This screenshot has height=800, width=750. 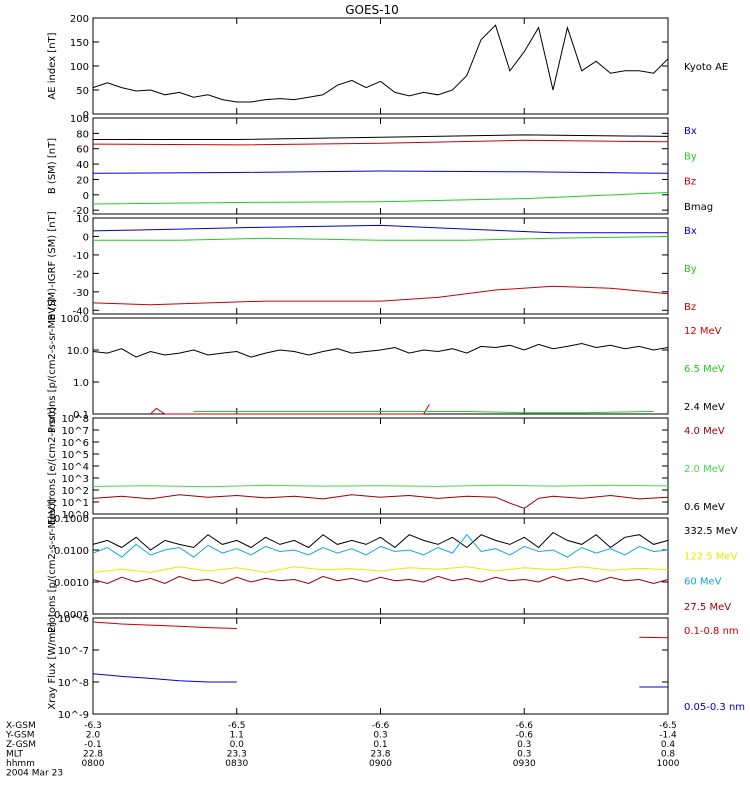 What do you see at coordinates (52, 265) in the screenshot?
I see `y-axis-label: B (SM)-IGRF (SM) [nT]` at bounding box center [52, 265].